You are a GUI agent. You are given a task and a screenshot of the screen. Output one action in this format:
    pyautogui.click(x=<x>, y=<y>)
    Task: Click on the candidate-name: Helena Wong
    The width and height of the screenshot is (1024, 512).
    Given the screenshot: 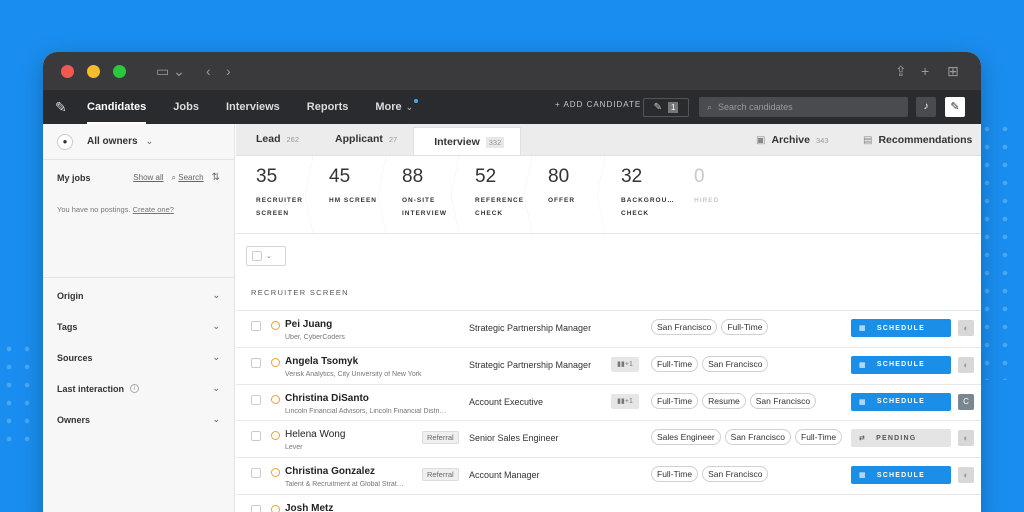 What is the action you would take?
    pyautogui.click(x=315, y=435)
    